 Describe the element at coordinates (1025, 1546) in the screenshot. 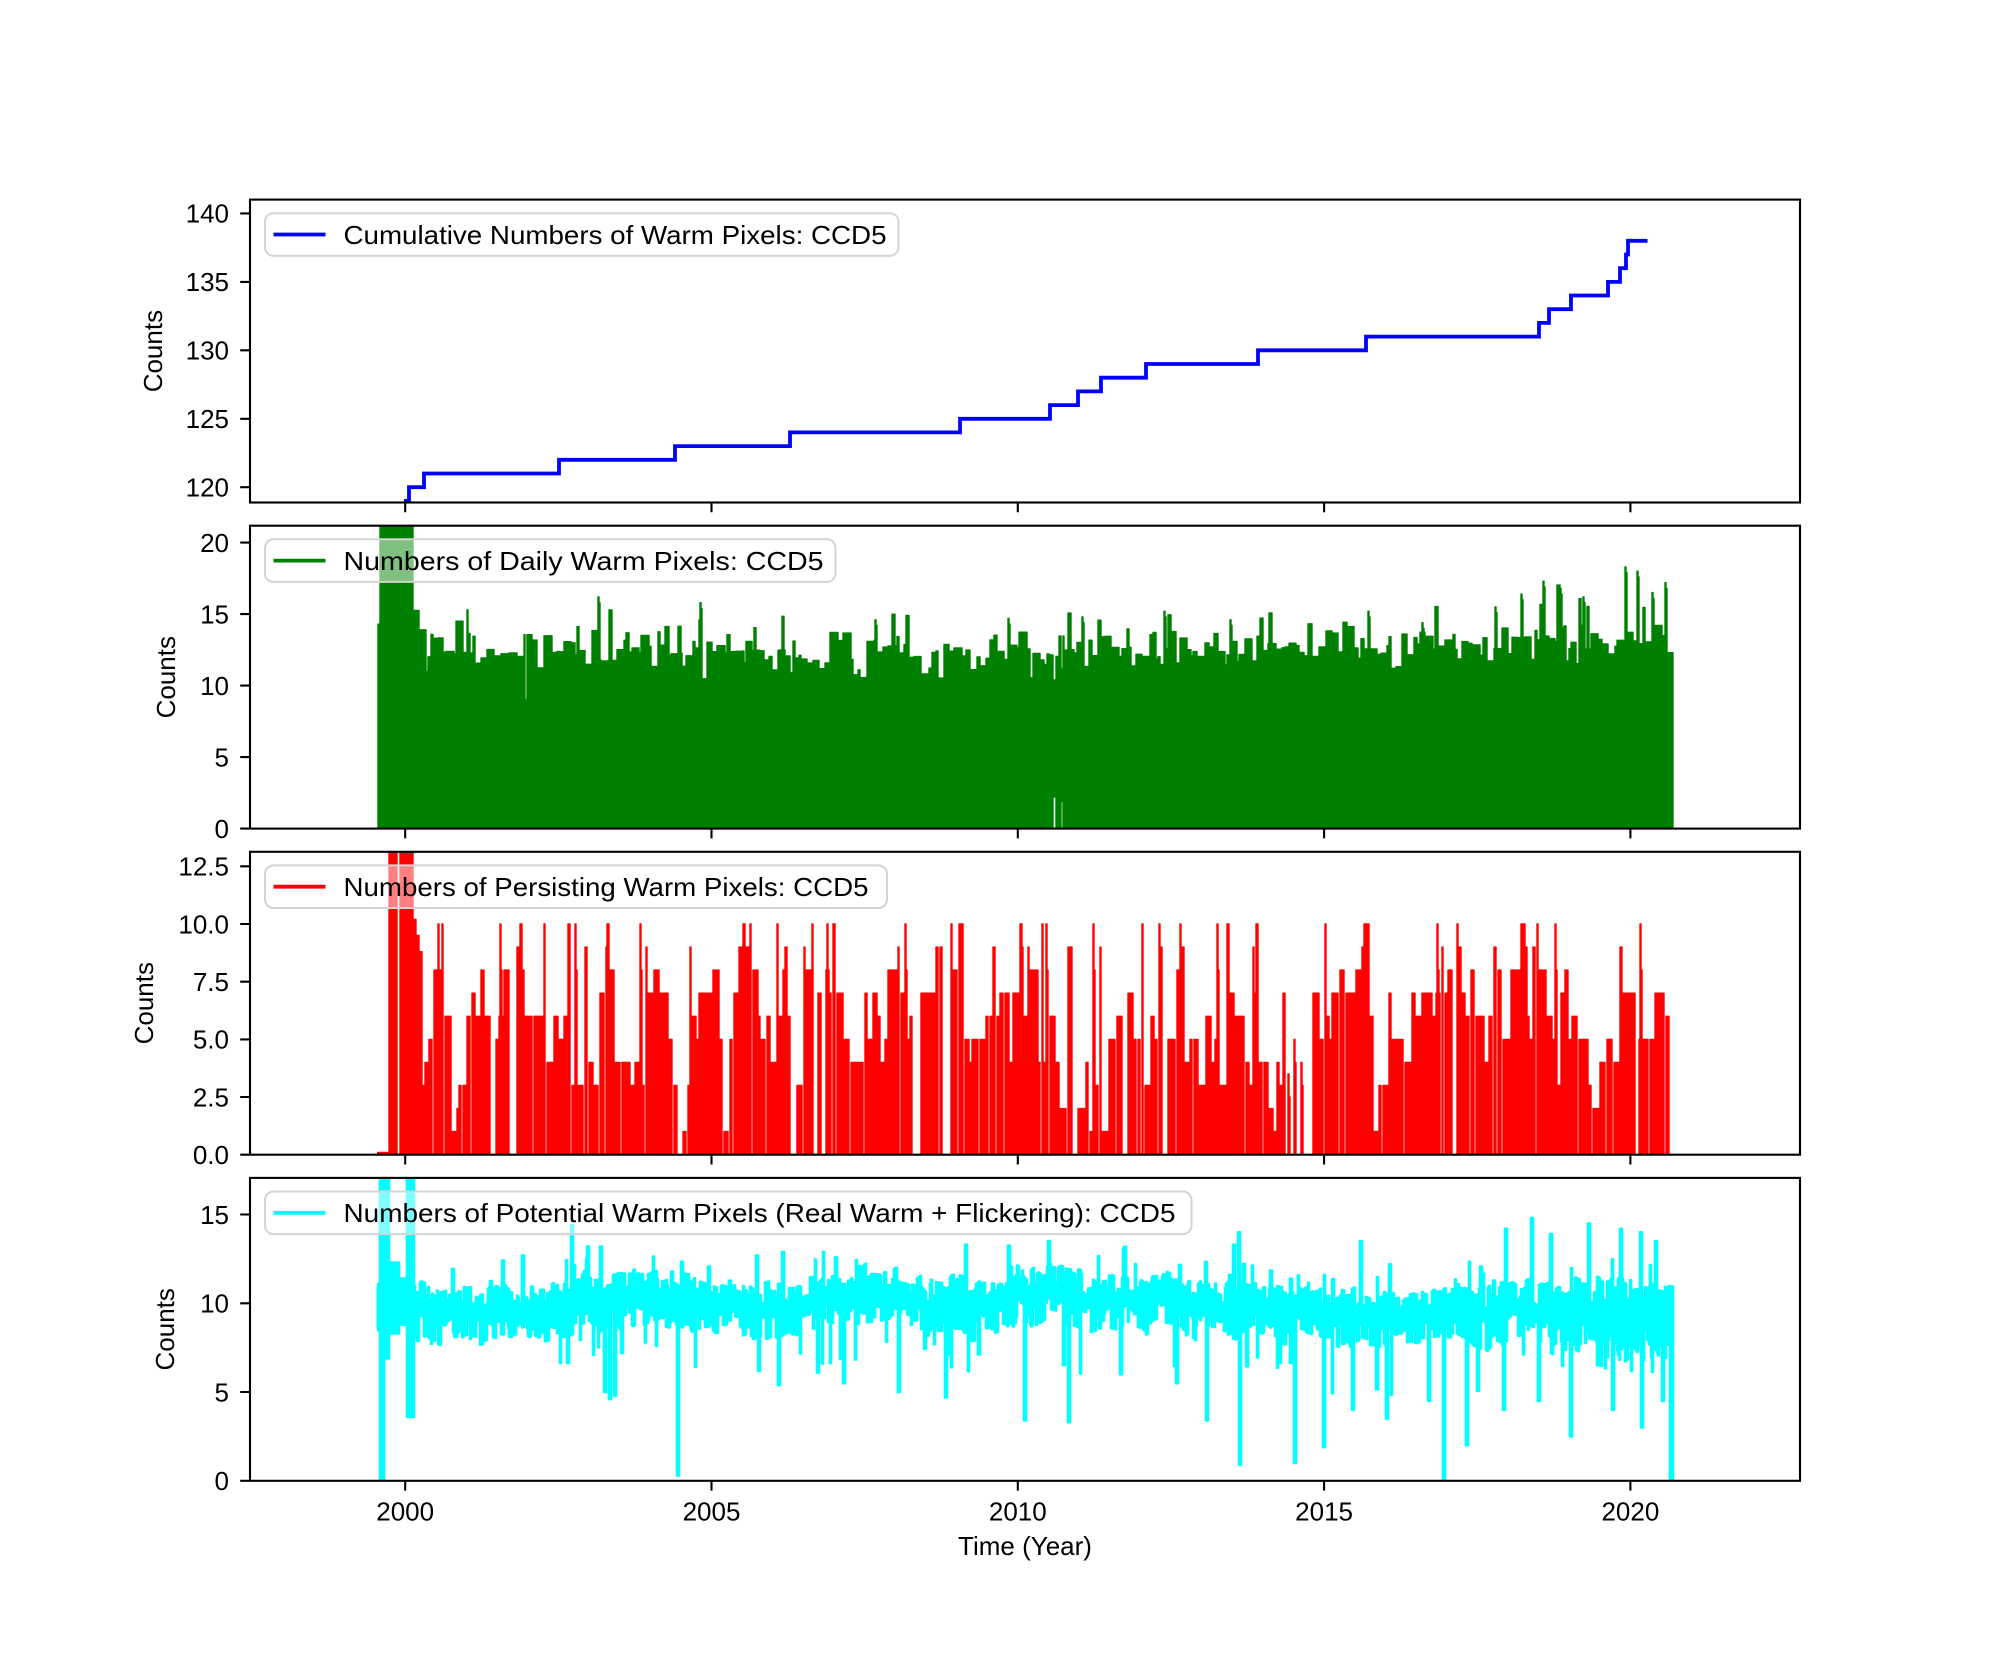

I see `svg-text: Time (Year)` at that location.